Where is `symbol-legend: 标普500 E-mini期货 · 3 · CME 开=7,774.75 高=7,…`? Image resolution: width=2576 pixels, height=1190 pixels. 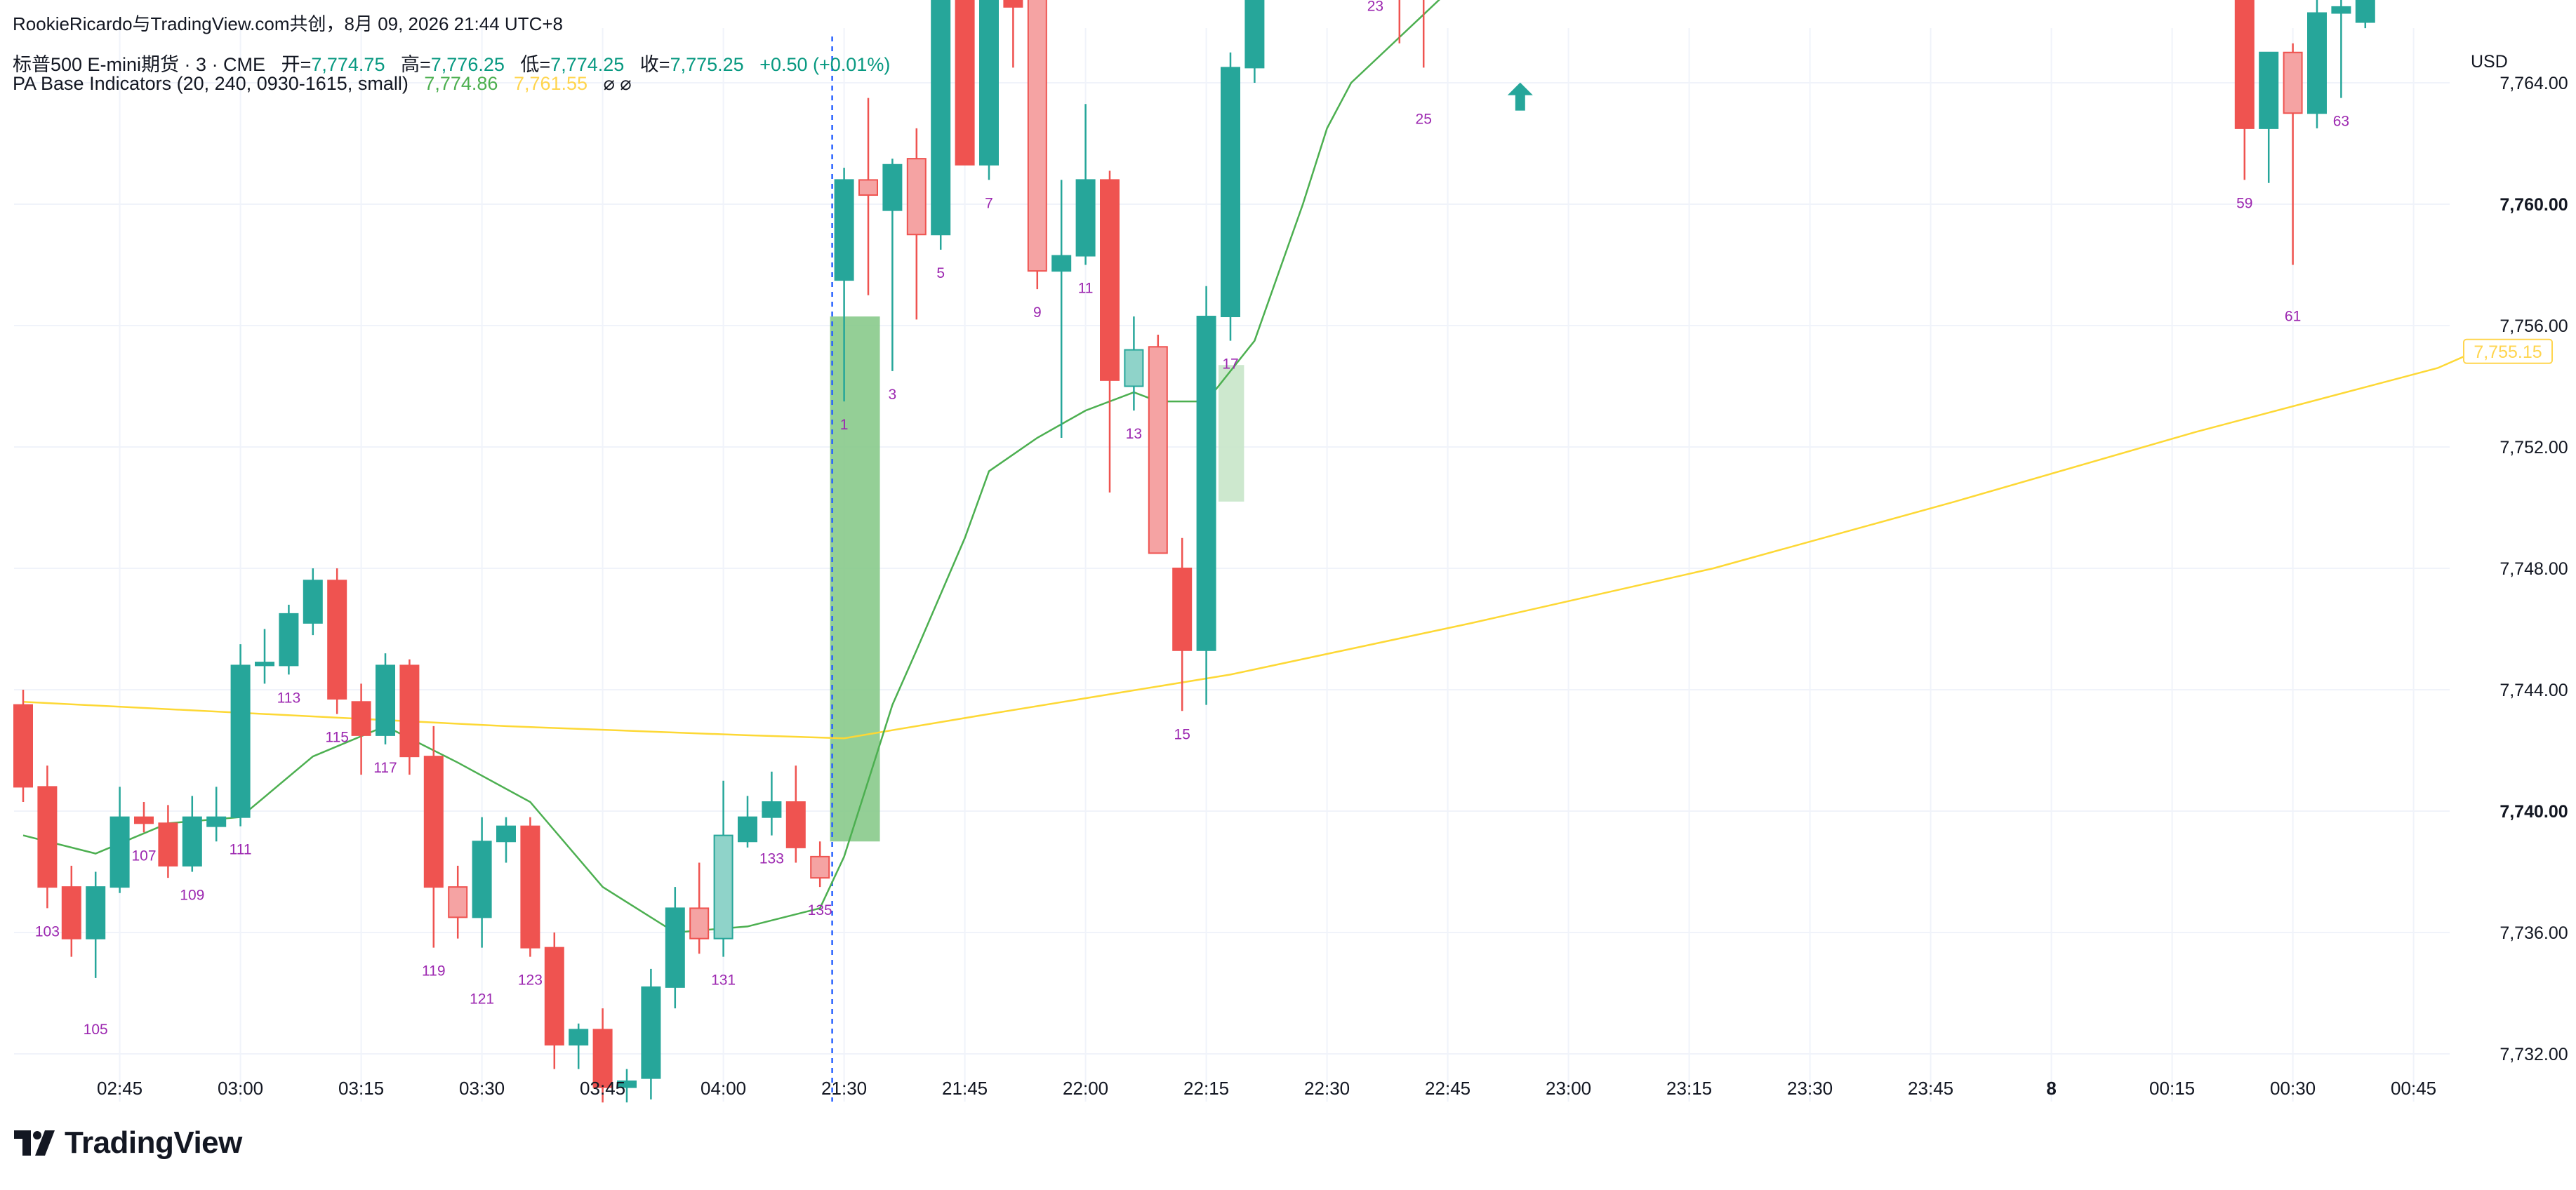 symbol-legend: 标普500 E-mini期货 · 3 · CME 开=7,774.75 高=7,… is located at coordinates (452, 62).